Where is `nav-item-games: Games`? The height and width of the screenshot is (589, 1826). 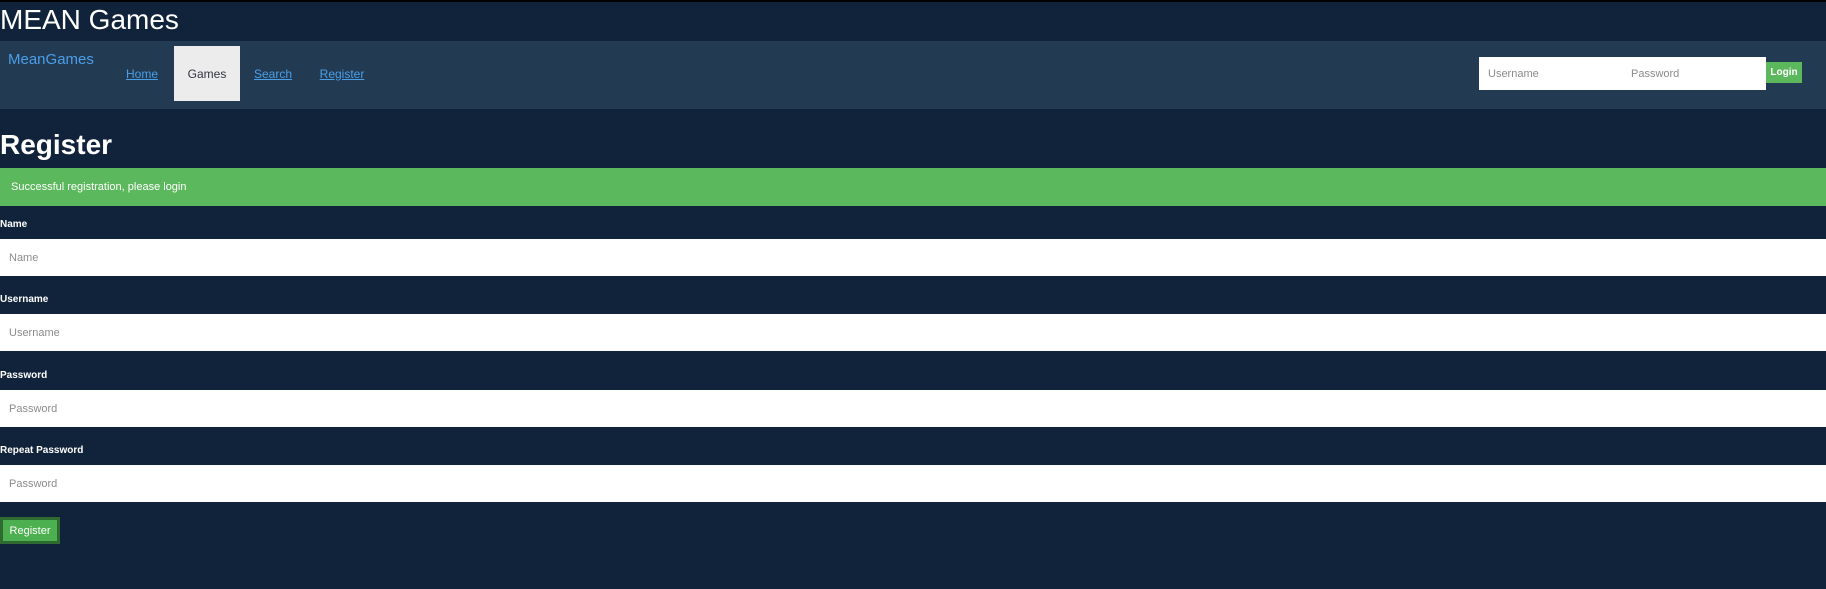
nav-item-games: Games is located at coordinates (207, 73).